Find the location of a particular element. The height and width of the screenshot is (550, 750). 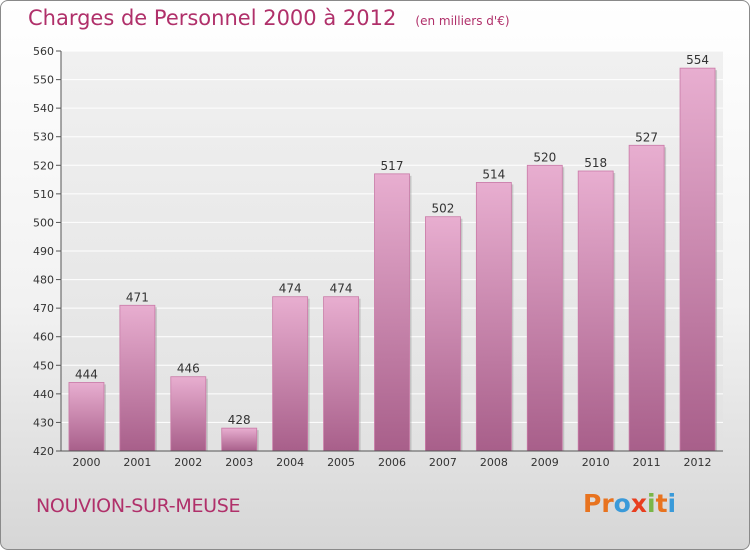

x-tick-label: 2009 is located at coordinates (545, 462).